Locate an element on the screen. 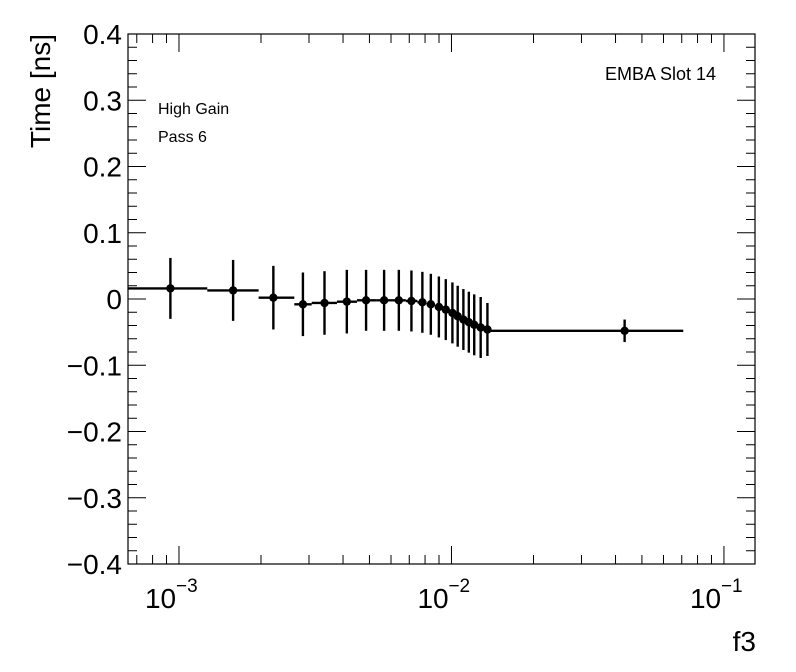  y-tick-label: 0.2 is located at coordinates (102, 167).